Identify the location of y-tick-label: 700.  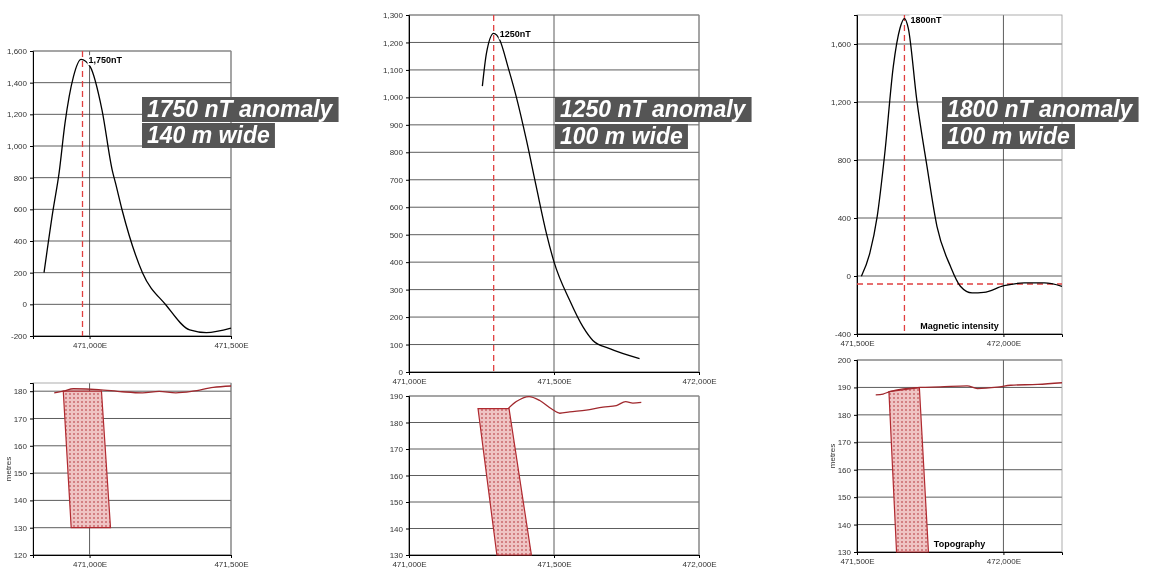
(396, 180).